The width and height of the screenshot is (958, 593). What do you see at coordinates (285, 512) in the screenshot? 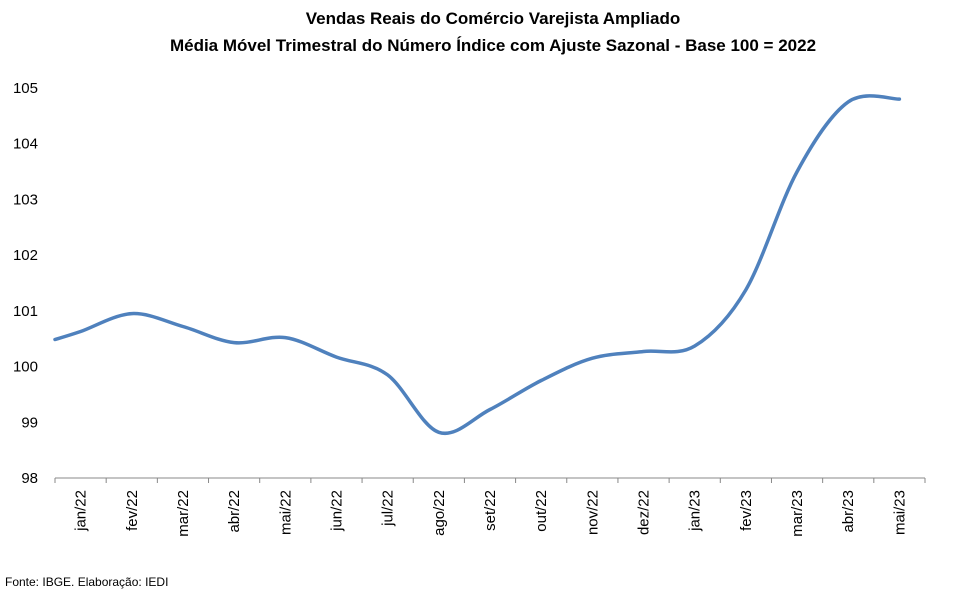
I see `x-tick-label: mai/22` at bounding box center [285, 512].